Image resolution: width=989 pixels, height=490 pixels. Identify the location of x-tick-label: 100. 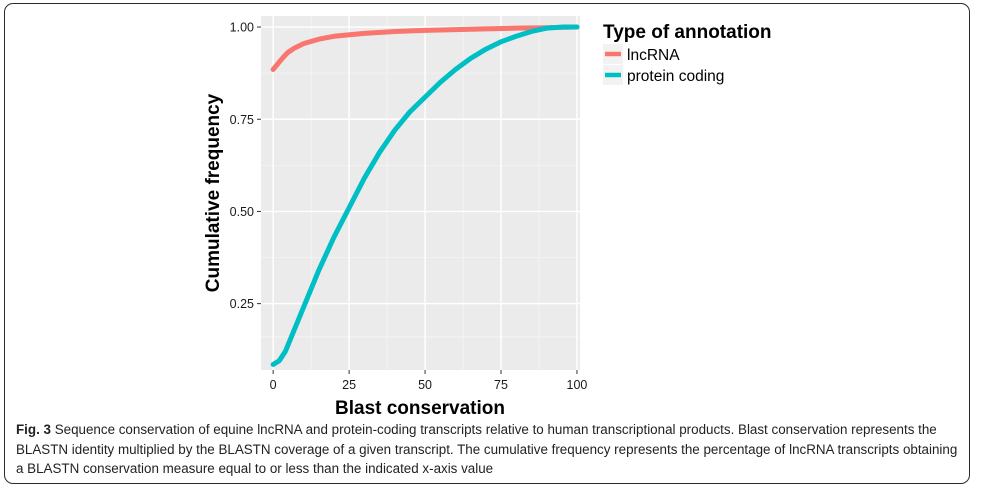
(577, 385).